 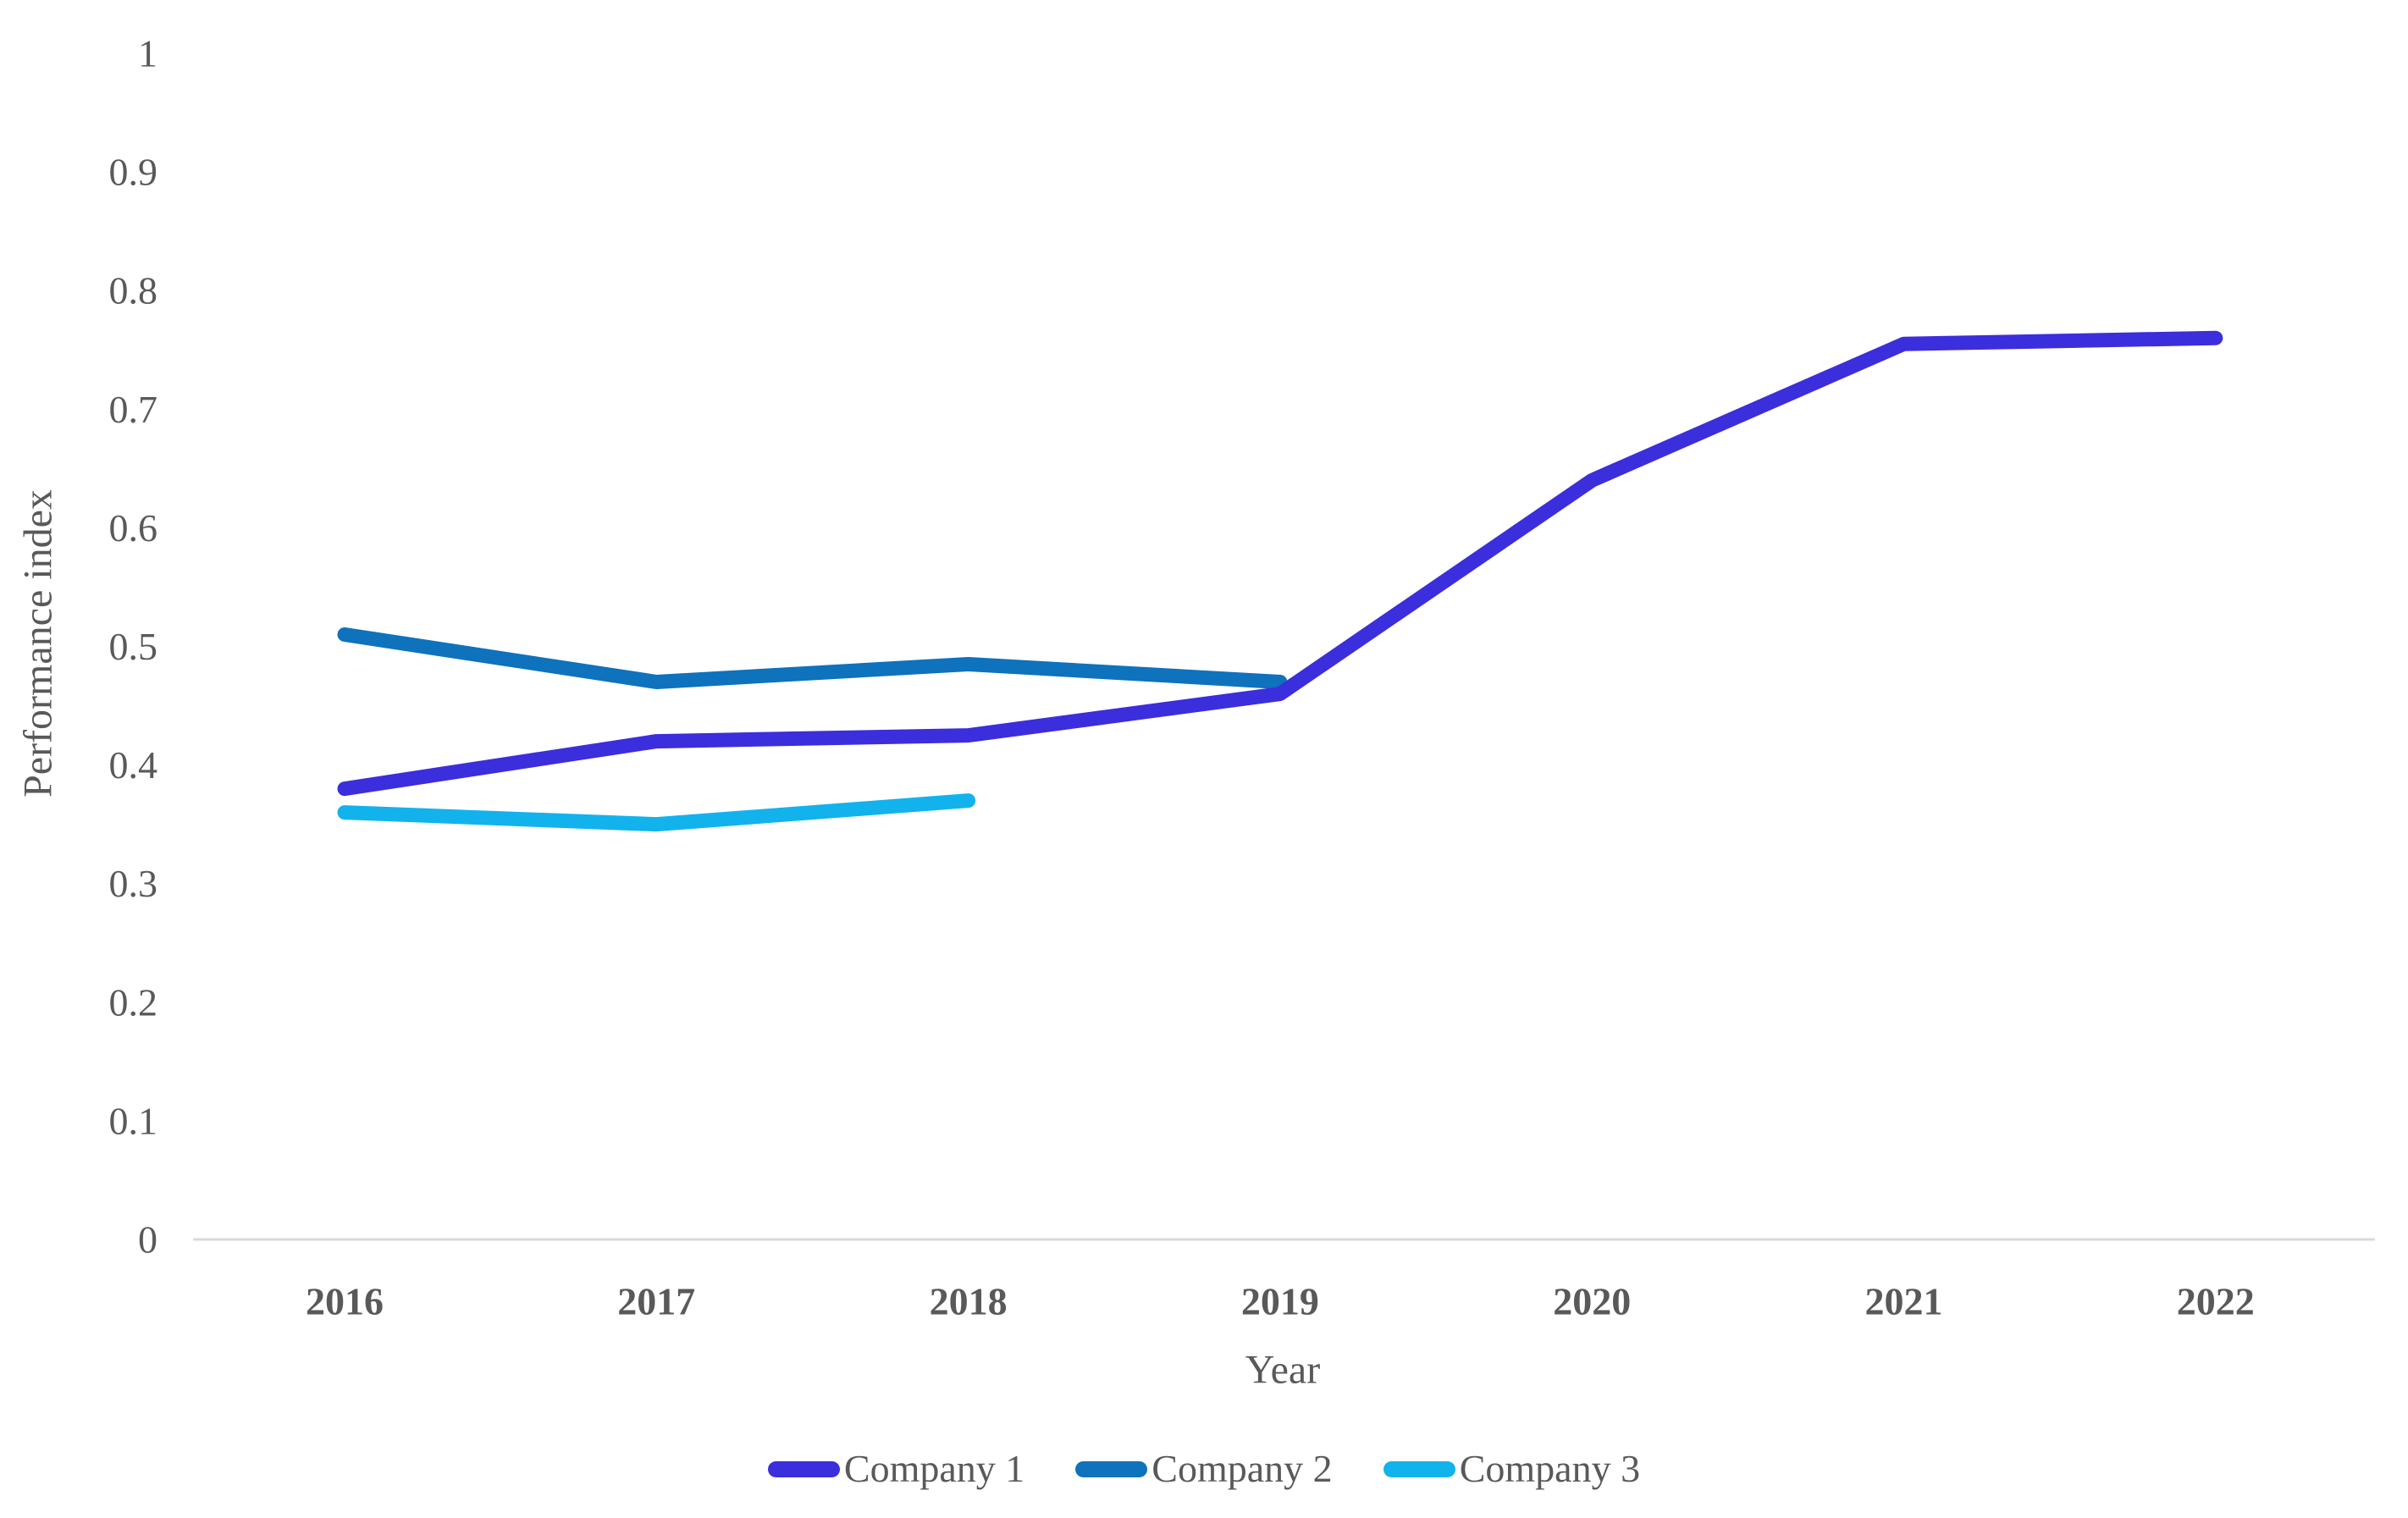 What do you see at coordinates (133, 1120) in the screenshot?
I see `y-tick-label: 0.1` at bounding box center [133, 1120].